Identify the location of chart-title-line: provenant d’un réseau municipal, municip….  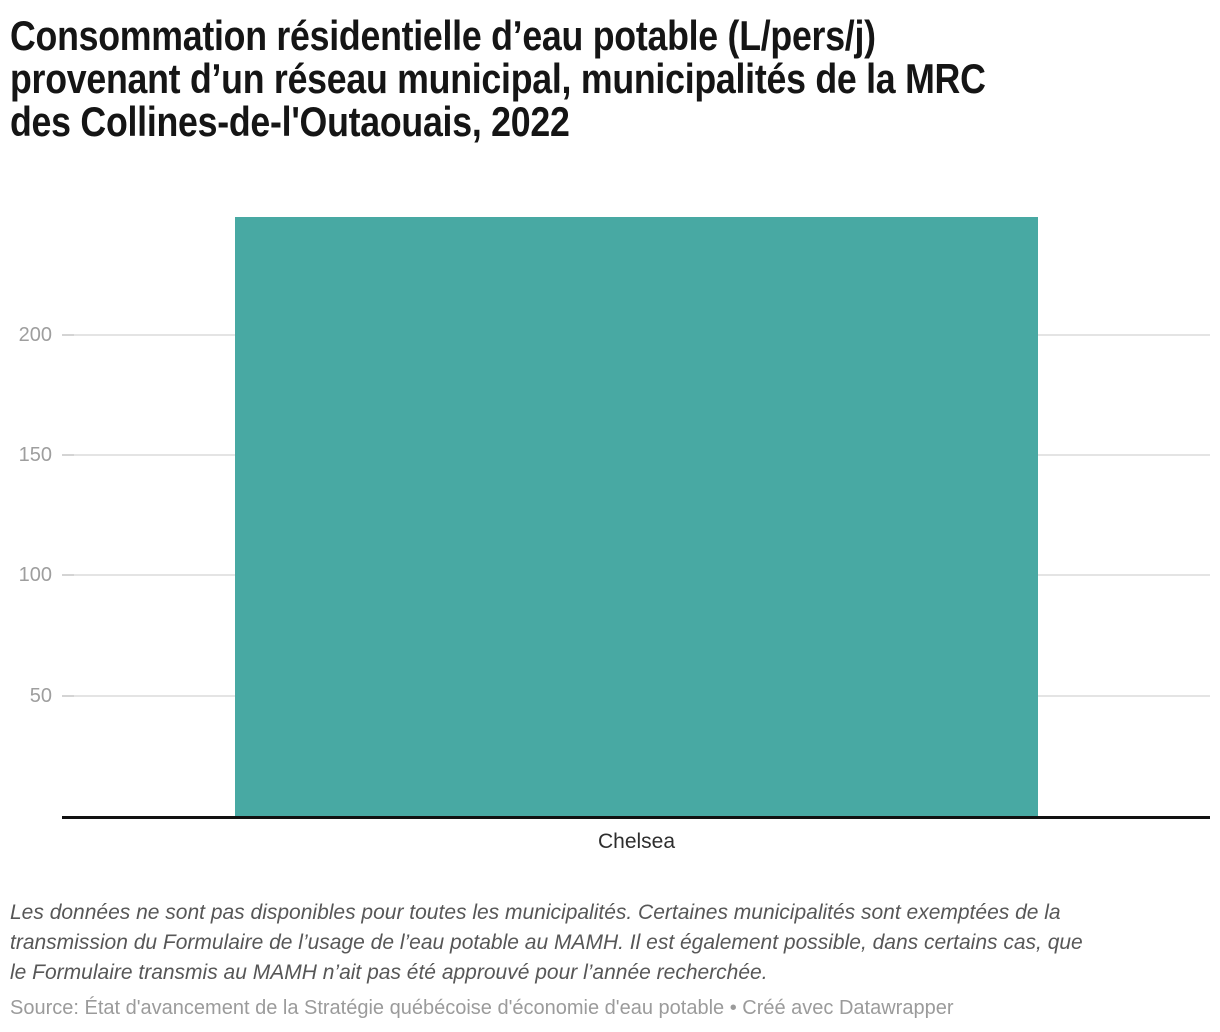
(498, 78).